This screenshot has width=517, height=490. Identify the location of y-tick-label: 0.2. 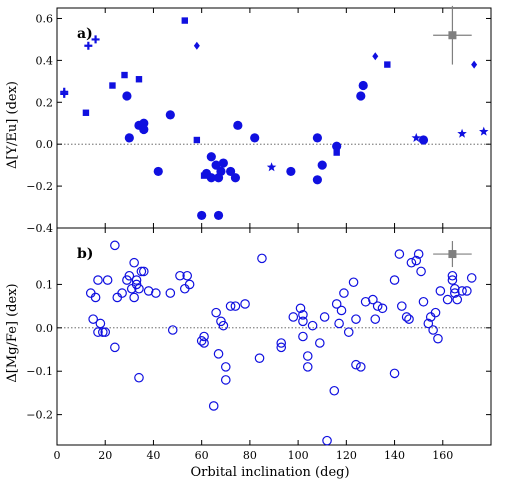
(45, 102).